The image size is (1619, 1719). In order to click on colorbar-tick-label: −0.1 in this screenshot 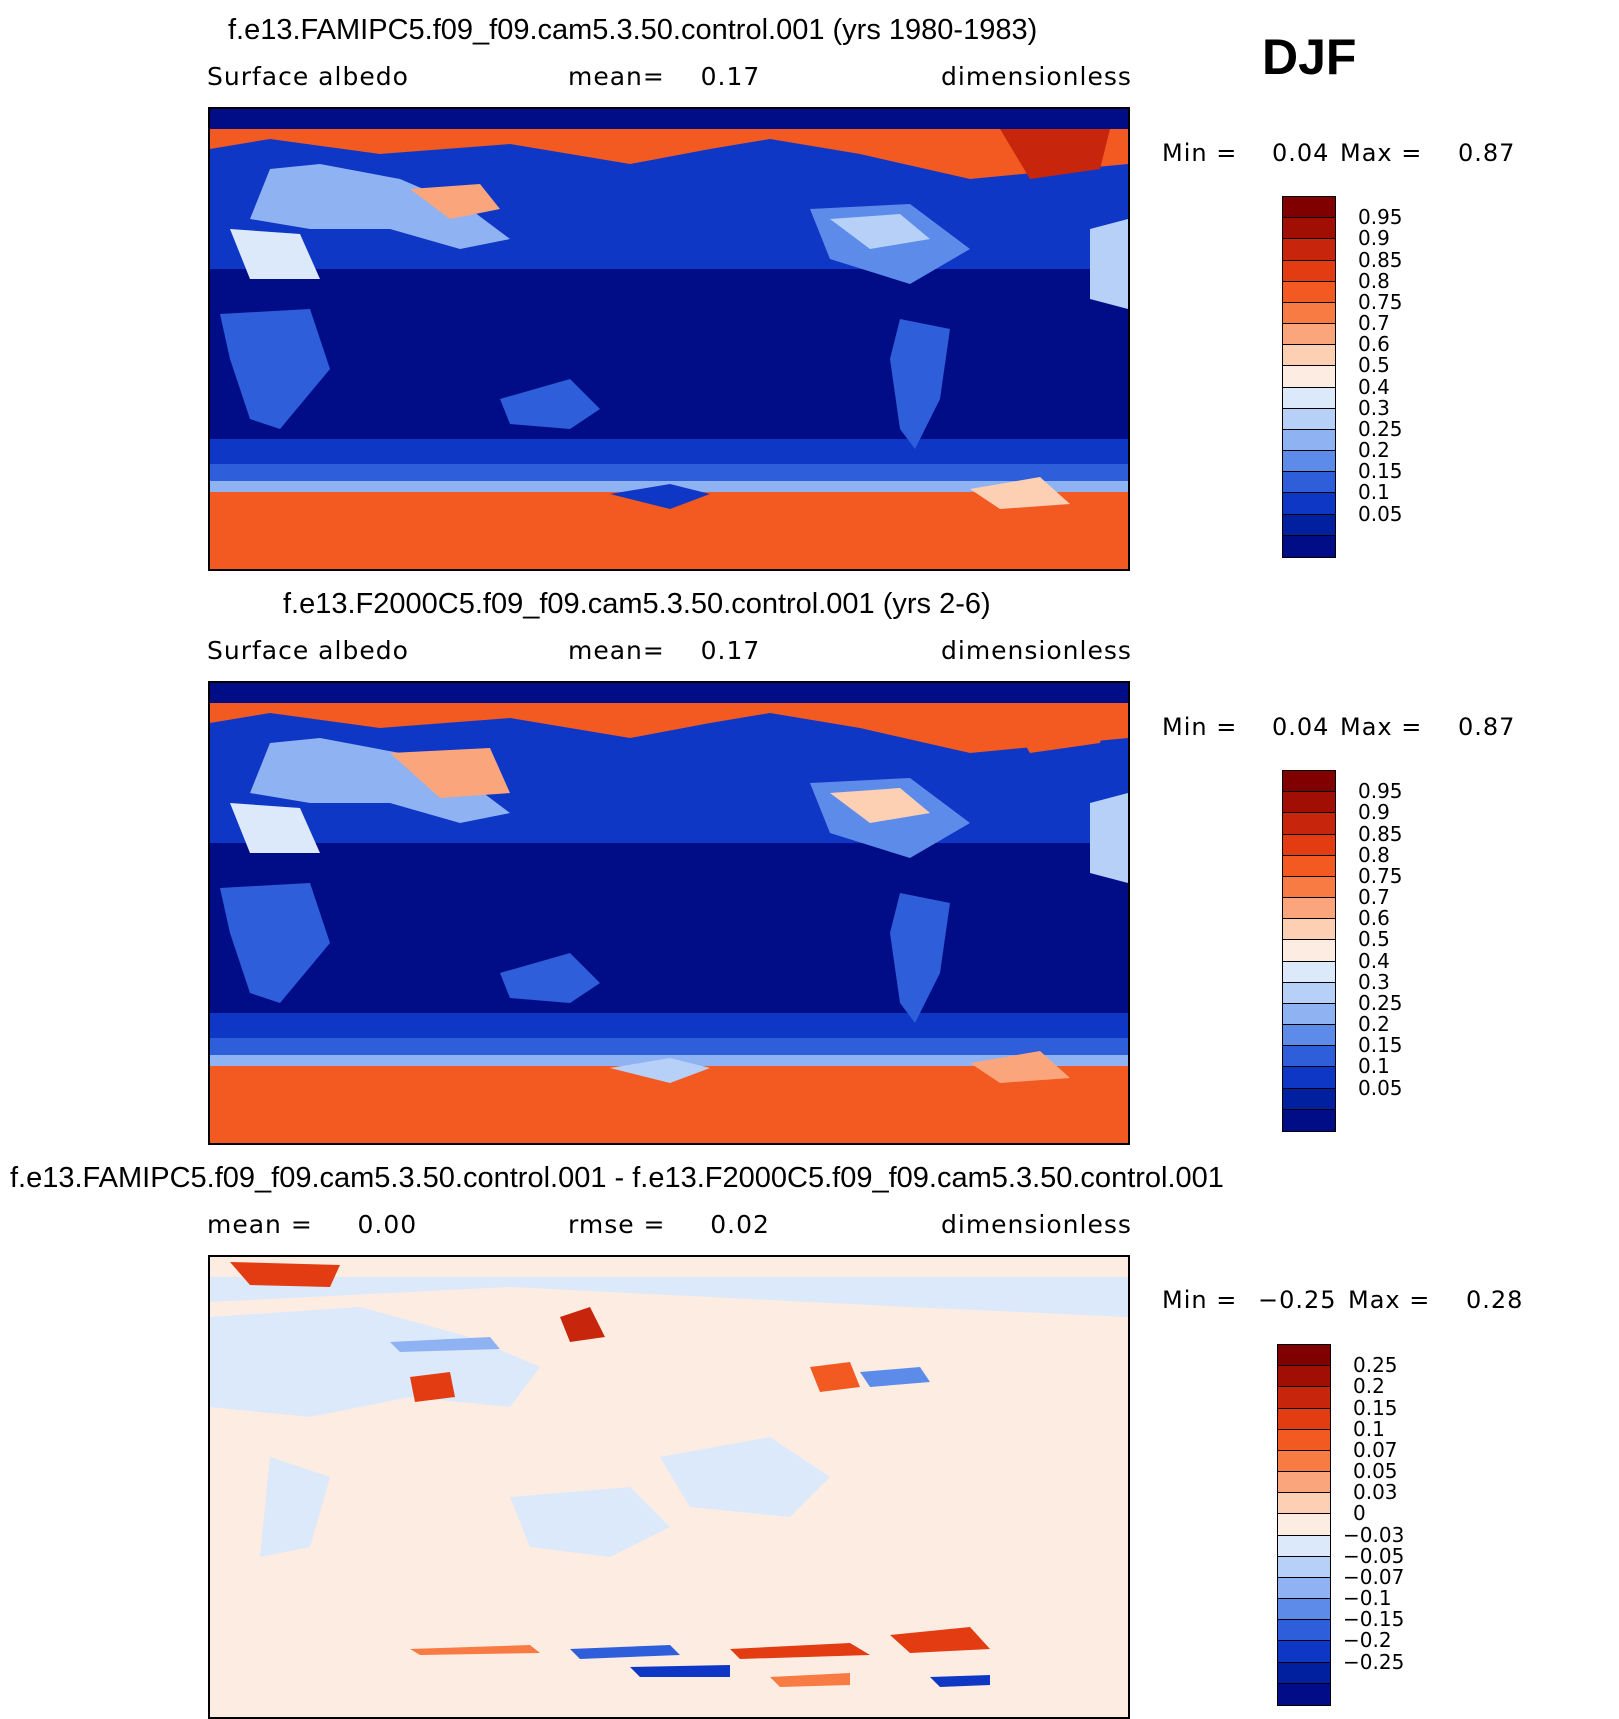, I will do `click(1367, 1598)`.